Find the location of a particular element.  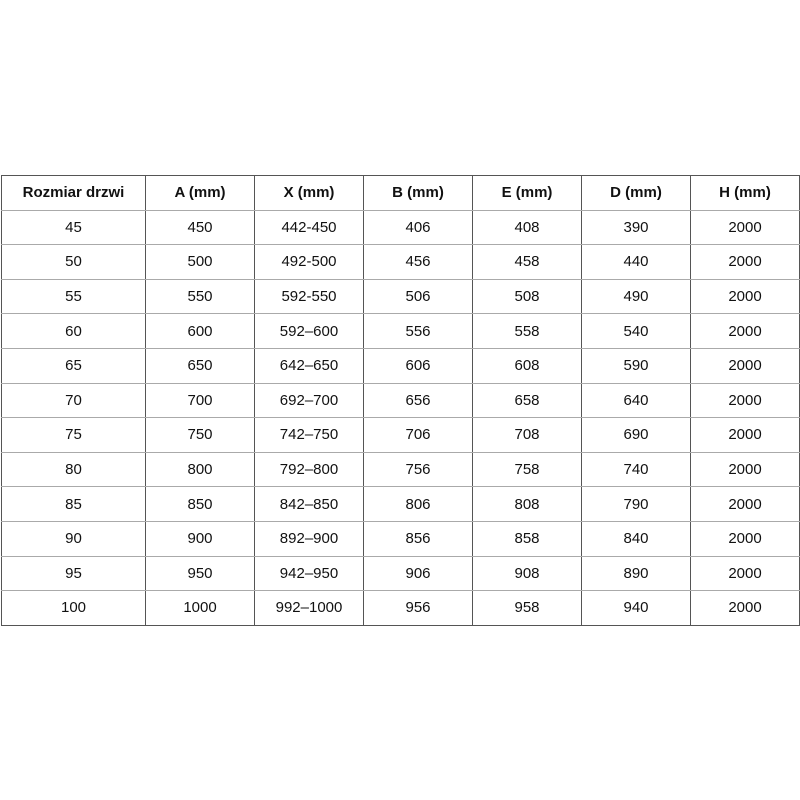

column-header: E (mm) is located at coordinates (527, 193).